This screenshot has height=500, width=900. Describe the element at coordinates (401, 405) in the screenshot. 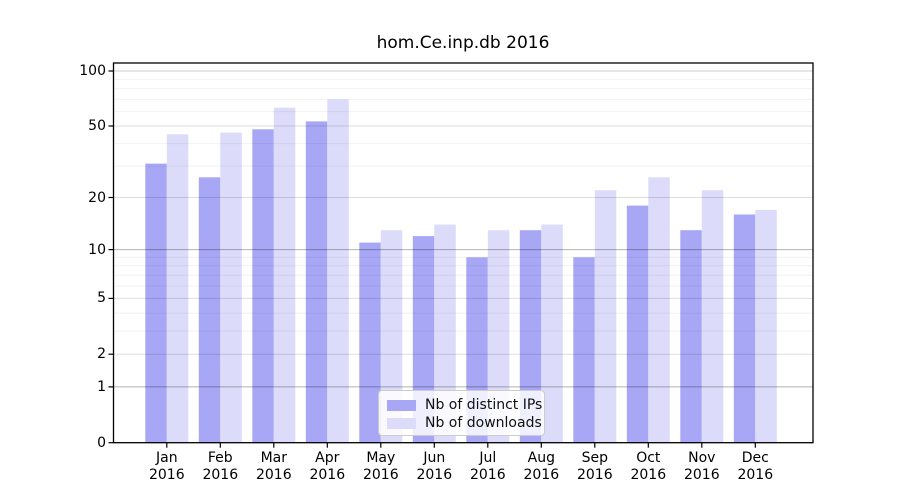

I see `legend-swatch-distinct-ips` at that location.